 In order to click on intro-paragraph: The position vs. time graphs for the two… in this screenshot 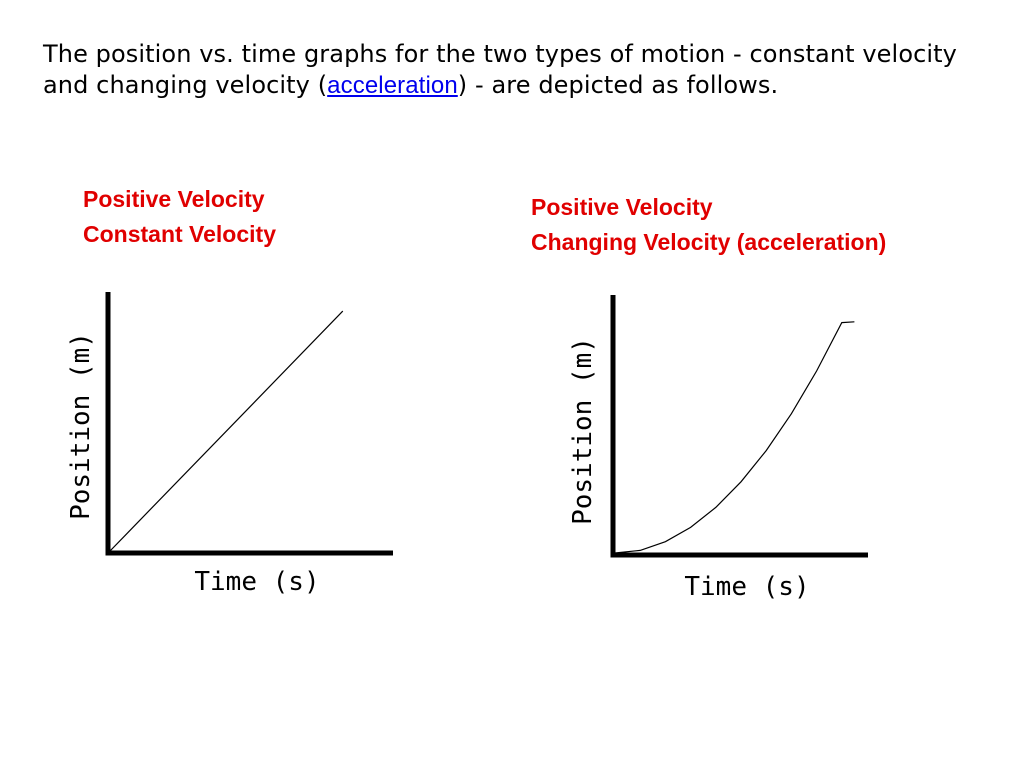, I will do `click(513, 70)`.